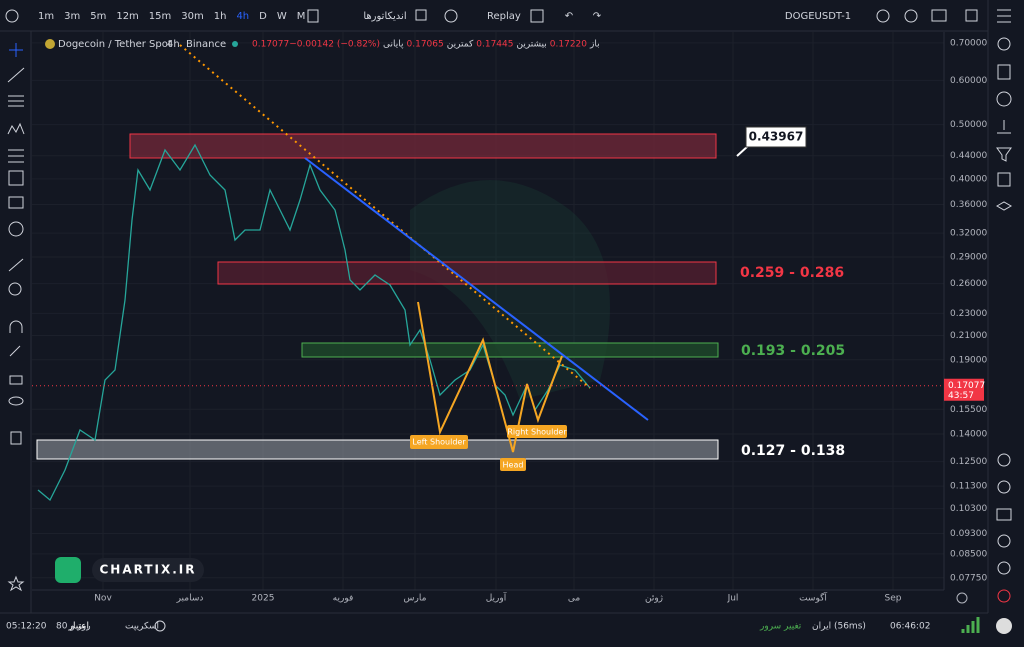  What do you see at coordinates (415, 599) in the screenshot?
I see `time-tick-label: مارس` at bounding box center [415, 599].